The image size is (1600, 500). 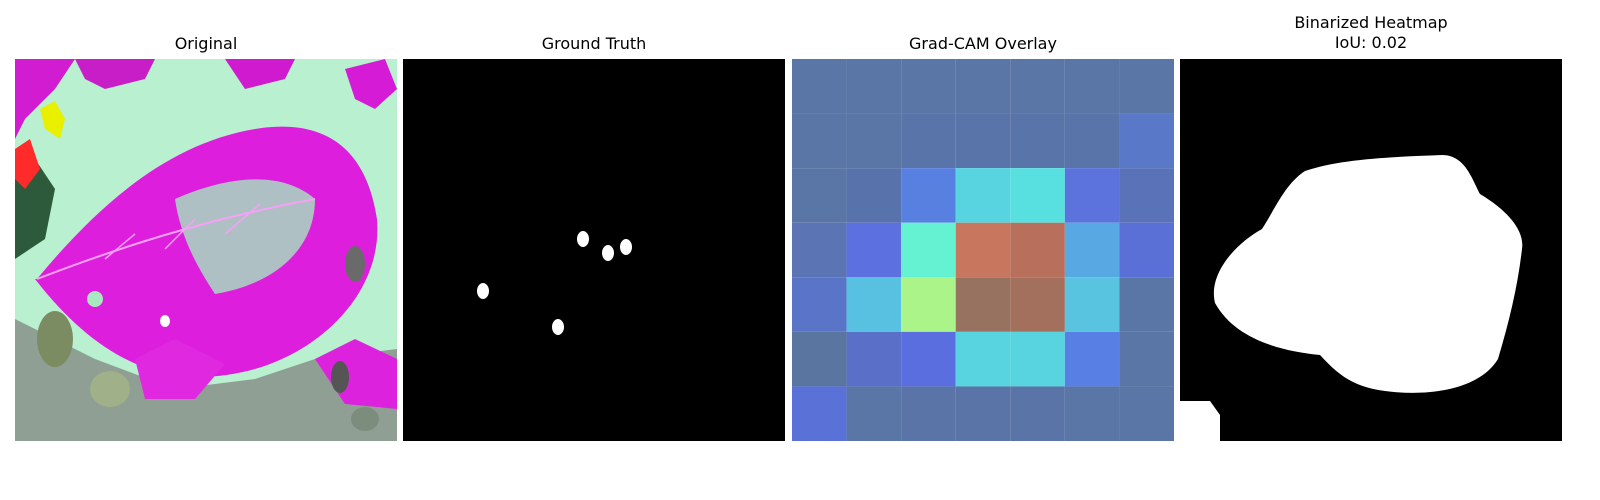 I want to click on iou-score: IoU: 0.02, so click(x=1371, y=42).